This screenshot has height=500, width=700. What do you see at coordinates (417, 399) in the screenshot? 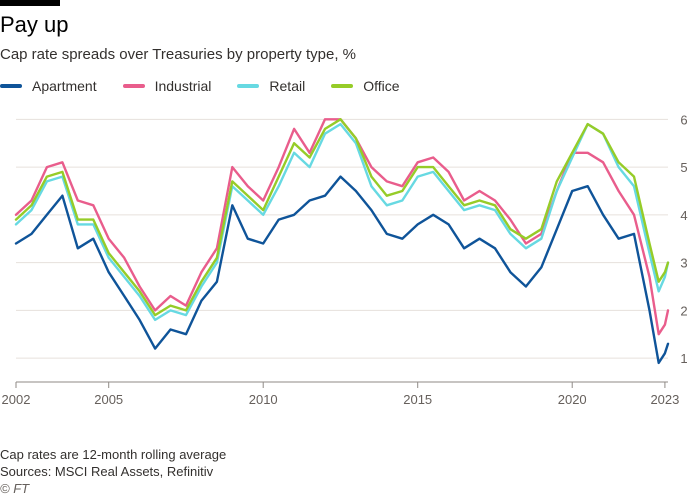
I see `x-tick-label: 2015` at bounding box center [417, 399].